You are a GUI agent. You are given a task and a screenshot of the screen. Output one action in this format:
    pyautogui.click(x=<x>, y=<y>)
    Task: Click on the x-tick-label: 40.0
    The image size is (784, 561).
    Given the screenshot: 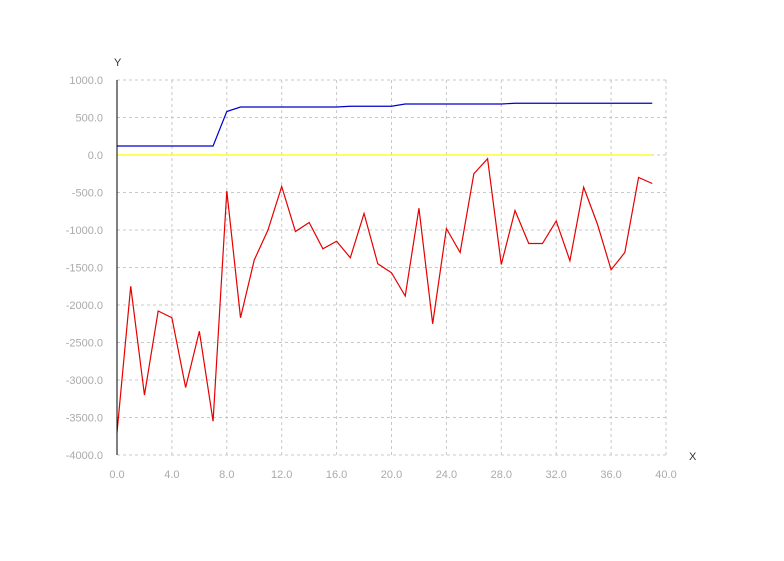 What is the action you would take?
    pyautogui.click(x=665, y=475)
    